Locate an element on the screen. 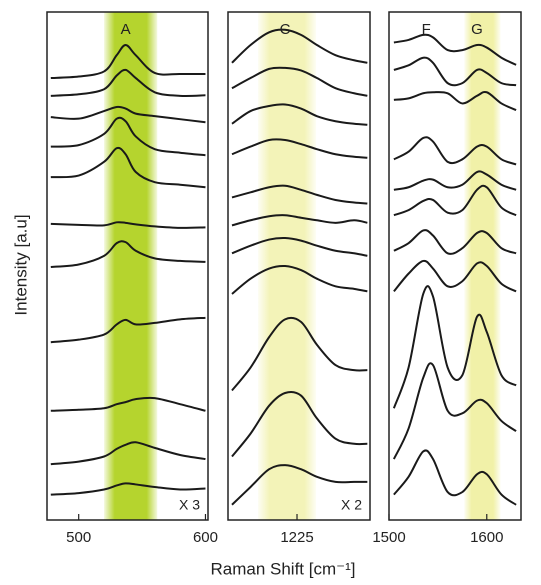 This screenshot has height=585, width=541. y-axis-label: Intensity [a.u] is located at coordinates (20, 264).